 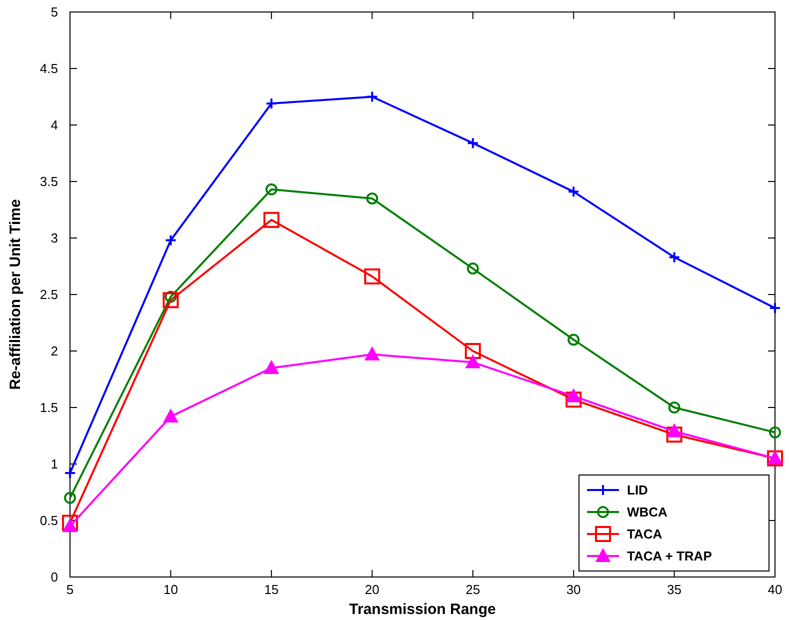 What do you see at coordinates (54, 238) in the screenshot?
I see `y-tick-label: 3` at bounding box center [54, 238].